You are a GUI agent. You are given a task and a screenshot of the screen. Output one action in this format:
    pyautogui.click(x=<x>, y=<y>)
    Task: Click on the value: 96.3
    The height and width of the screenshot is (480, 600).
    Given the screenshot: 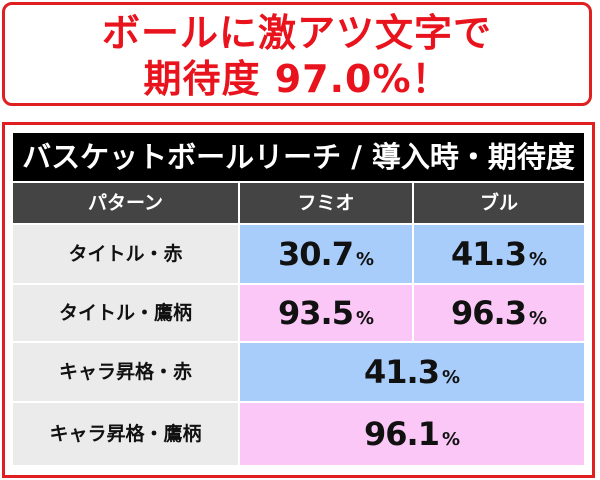 What is the action you would take?
    pyautogui.click(x=489, y=313)
    